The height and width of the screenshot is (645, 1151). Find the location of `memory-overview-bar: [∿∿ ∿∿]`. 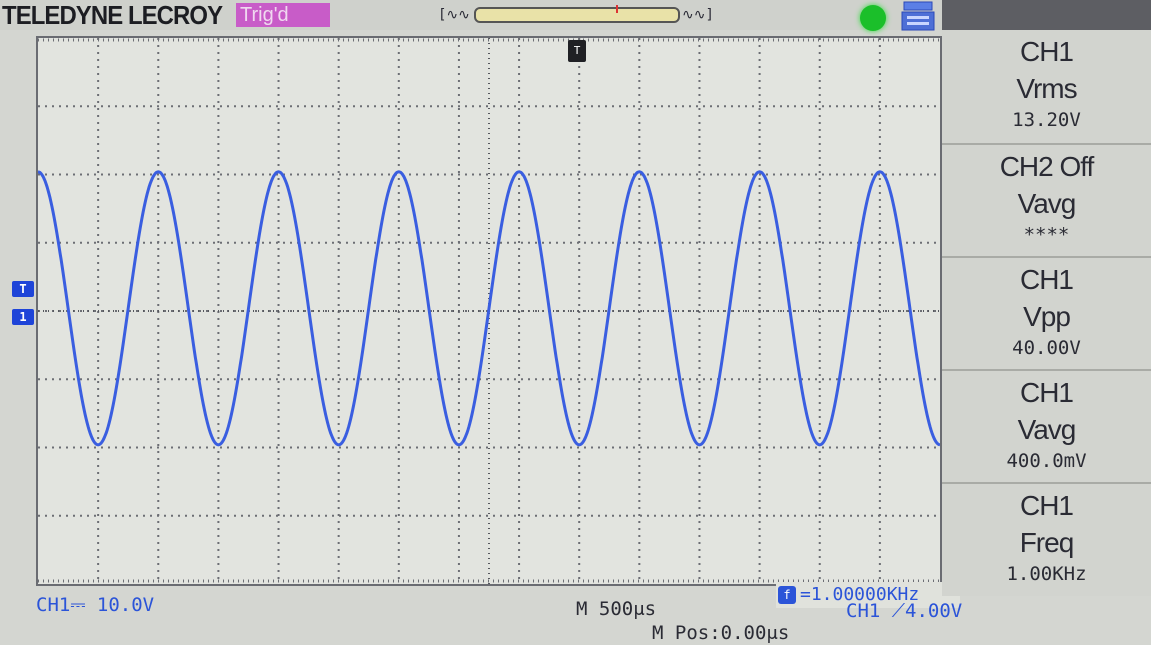

memory-overview-bar: [∿∿ ∿∿] is located at coordinates (578, 15).